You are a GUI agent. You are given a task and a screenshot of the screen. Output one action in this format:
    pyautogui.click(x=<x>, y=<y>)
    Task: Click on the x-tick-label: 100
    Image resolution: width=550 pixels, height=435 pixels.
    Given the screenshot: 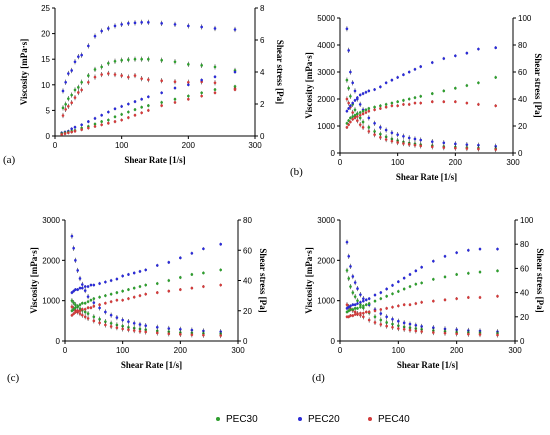 What is the action you would take?
    pyautogui.click(x=398, y=162)
    